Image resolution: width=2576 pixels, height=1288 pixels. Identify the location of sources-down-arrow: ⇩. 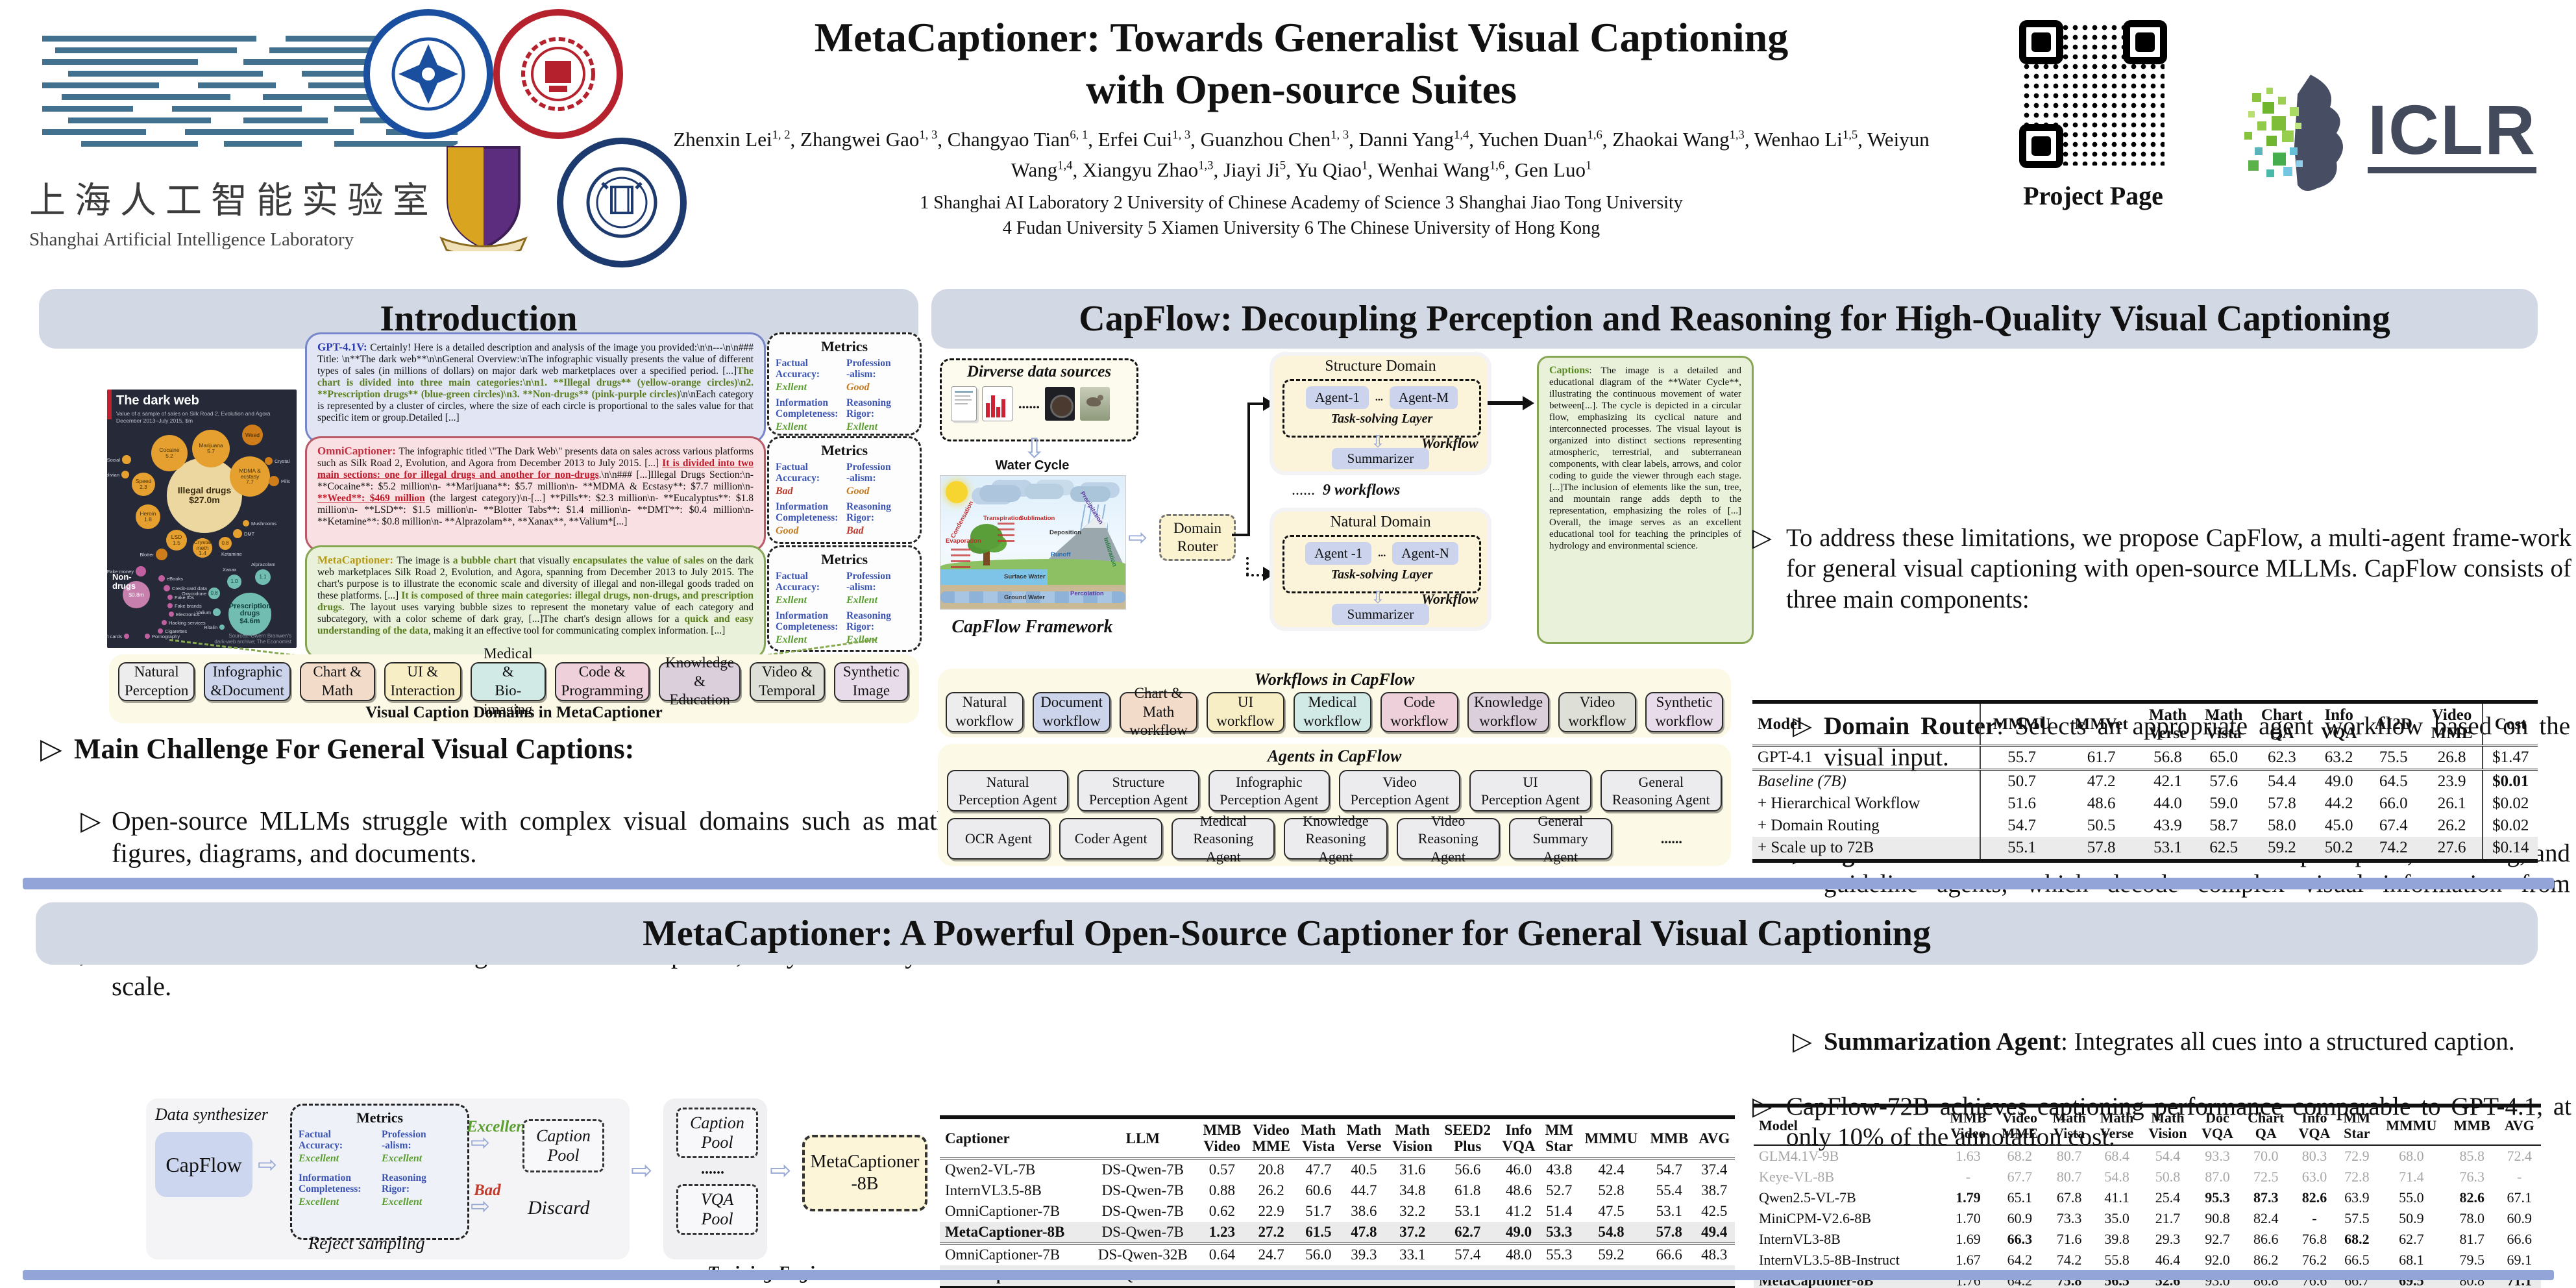
(1034, 448).